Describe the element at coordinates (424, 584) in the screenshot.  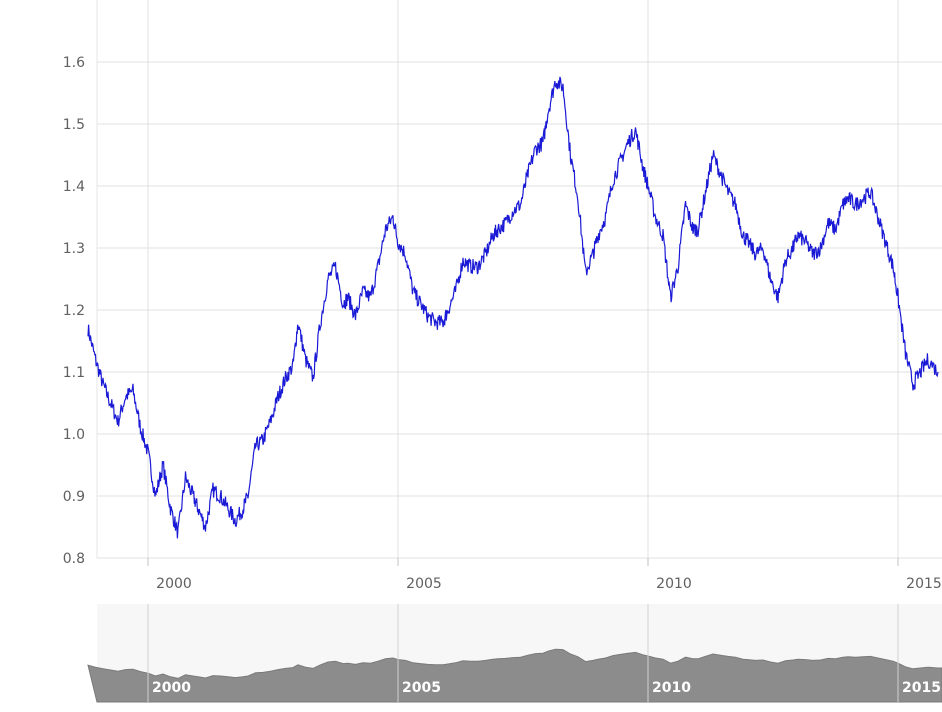
I see `x-tick-label: 2005` at that location.